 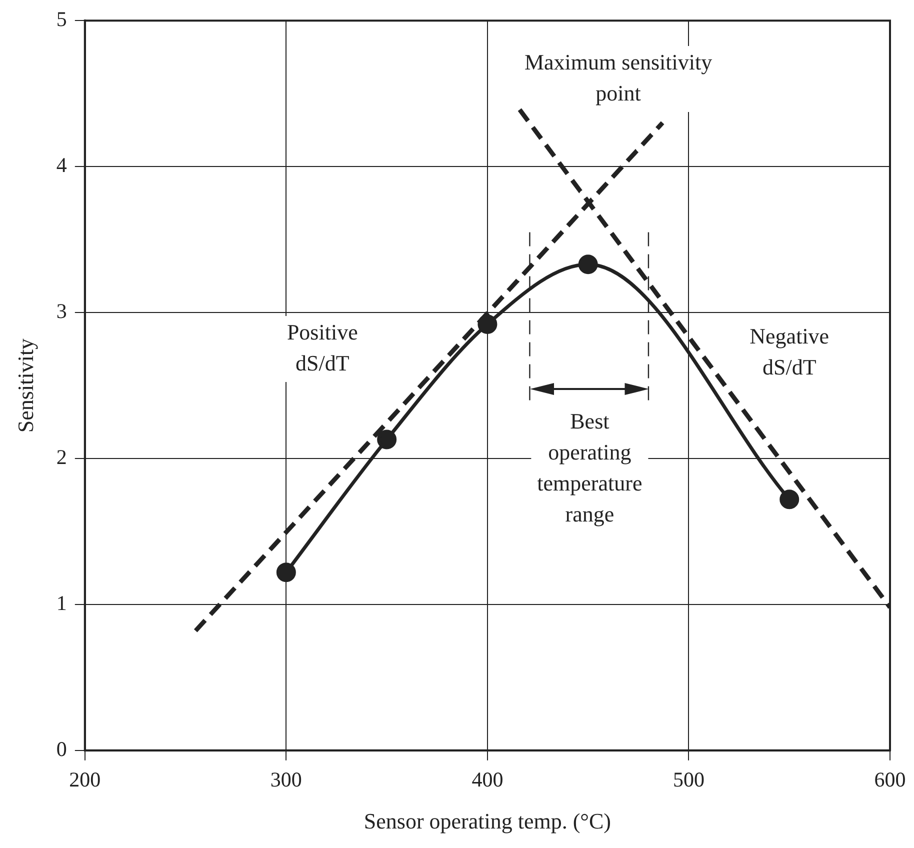 What do you see at coordinates (61, 311) in the screenshot?
I see `y-tick-label: 3` at bounding box center [61, 311].